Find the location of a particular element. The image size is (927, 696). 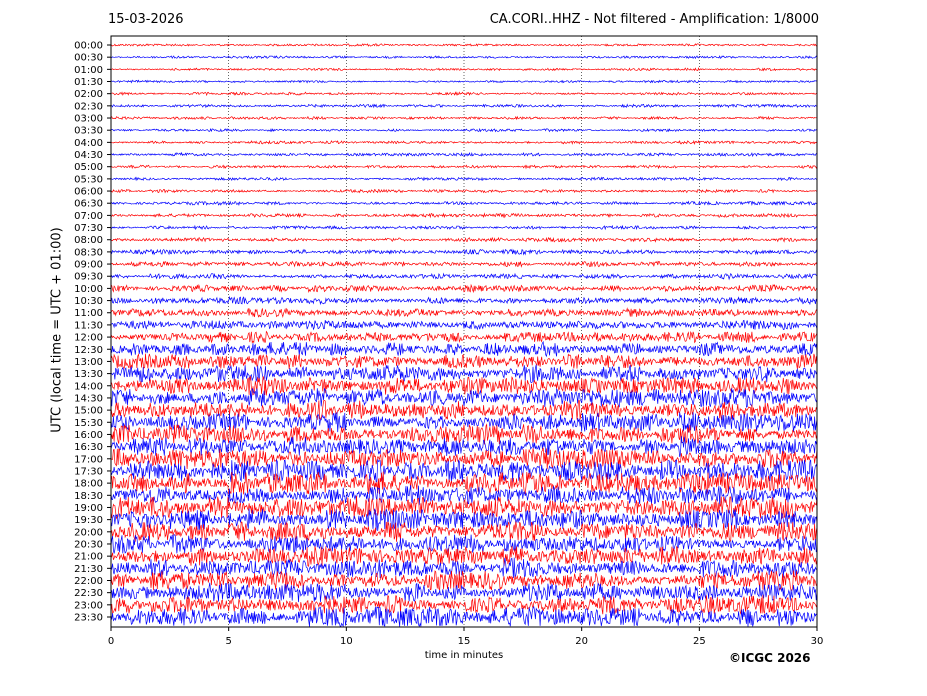

row-label: 05:30 is located at coordinates (88, 179).